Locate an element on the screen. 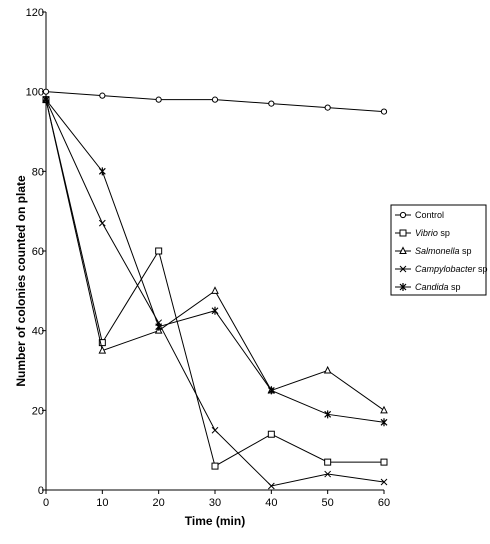  legend-label-main: Campylobacter is located at coordinates (446, 269).